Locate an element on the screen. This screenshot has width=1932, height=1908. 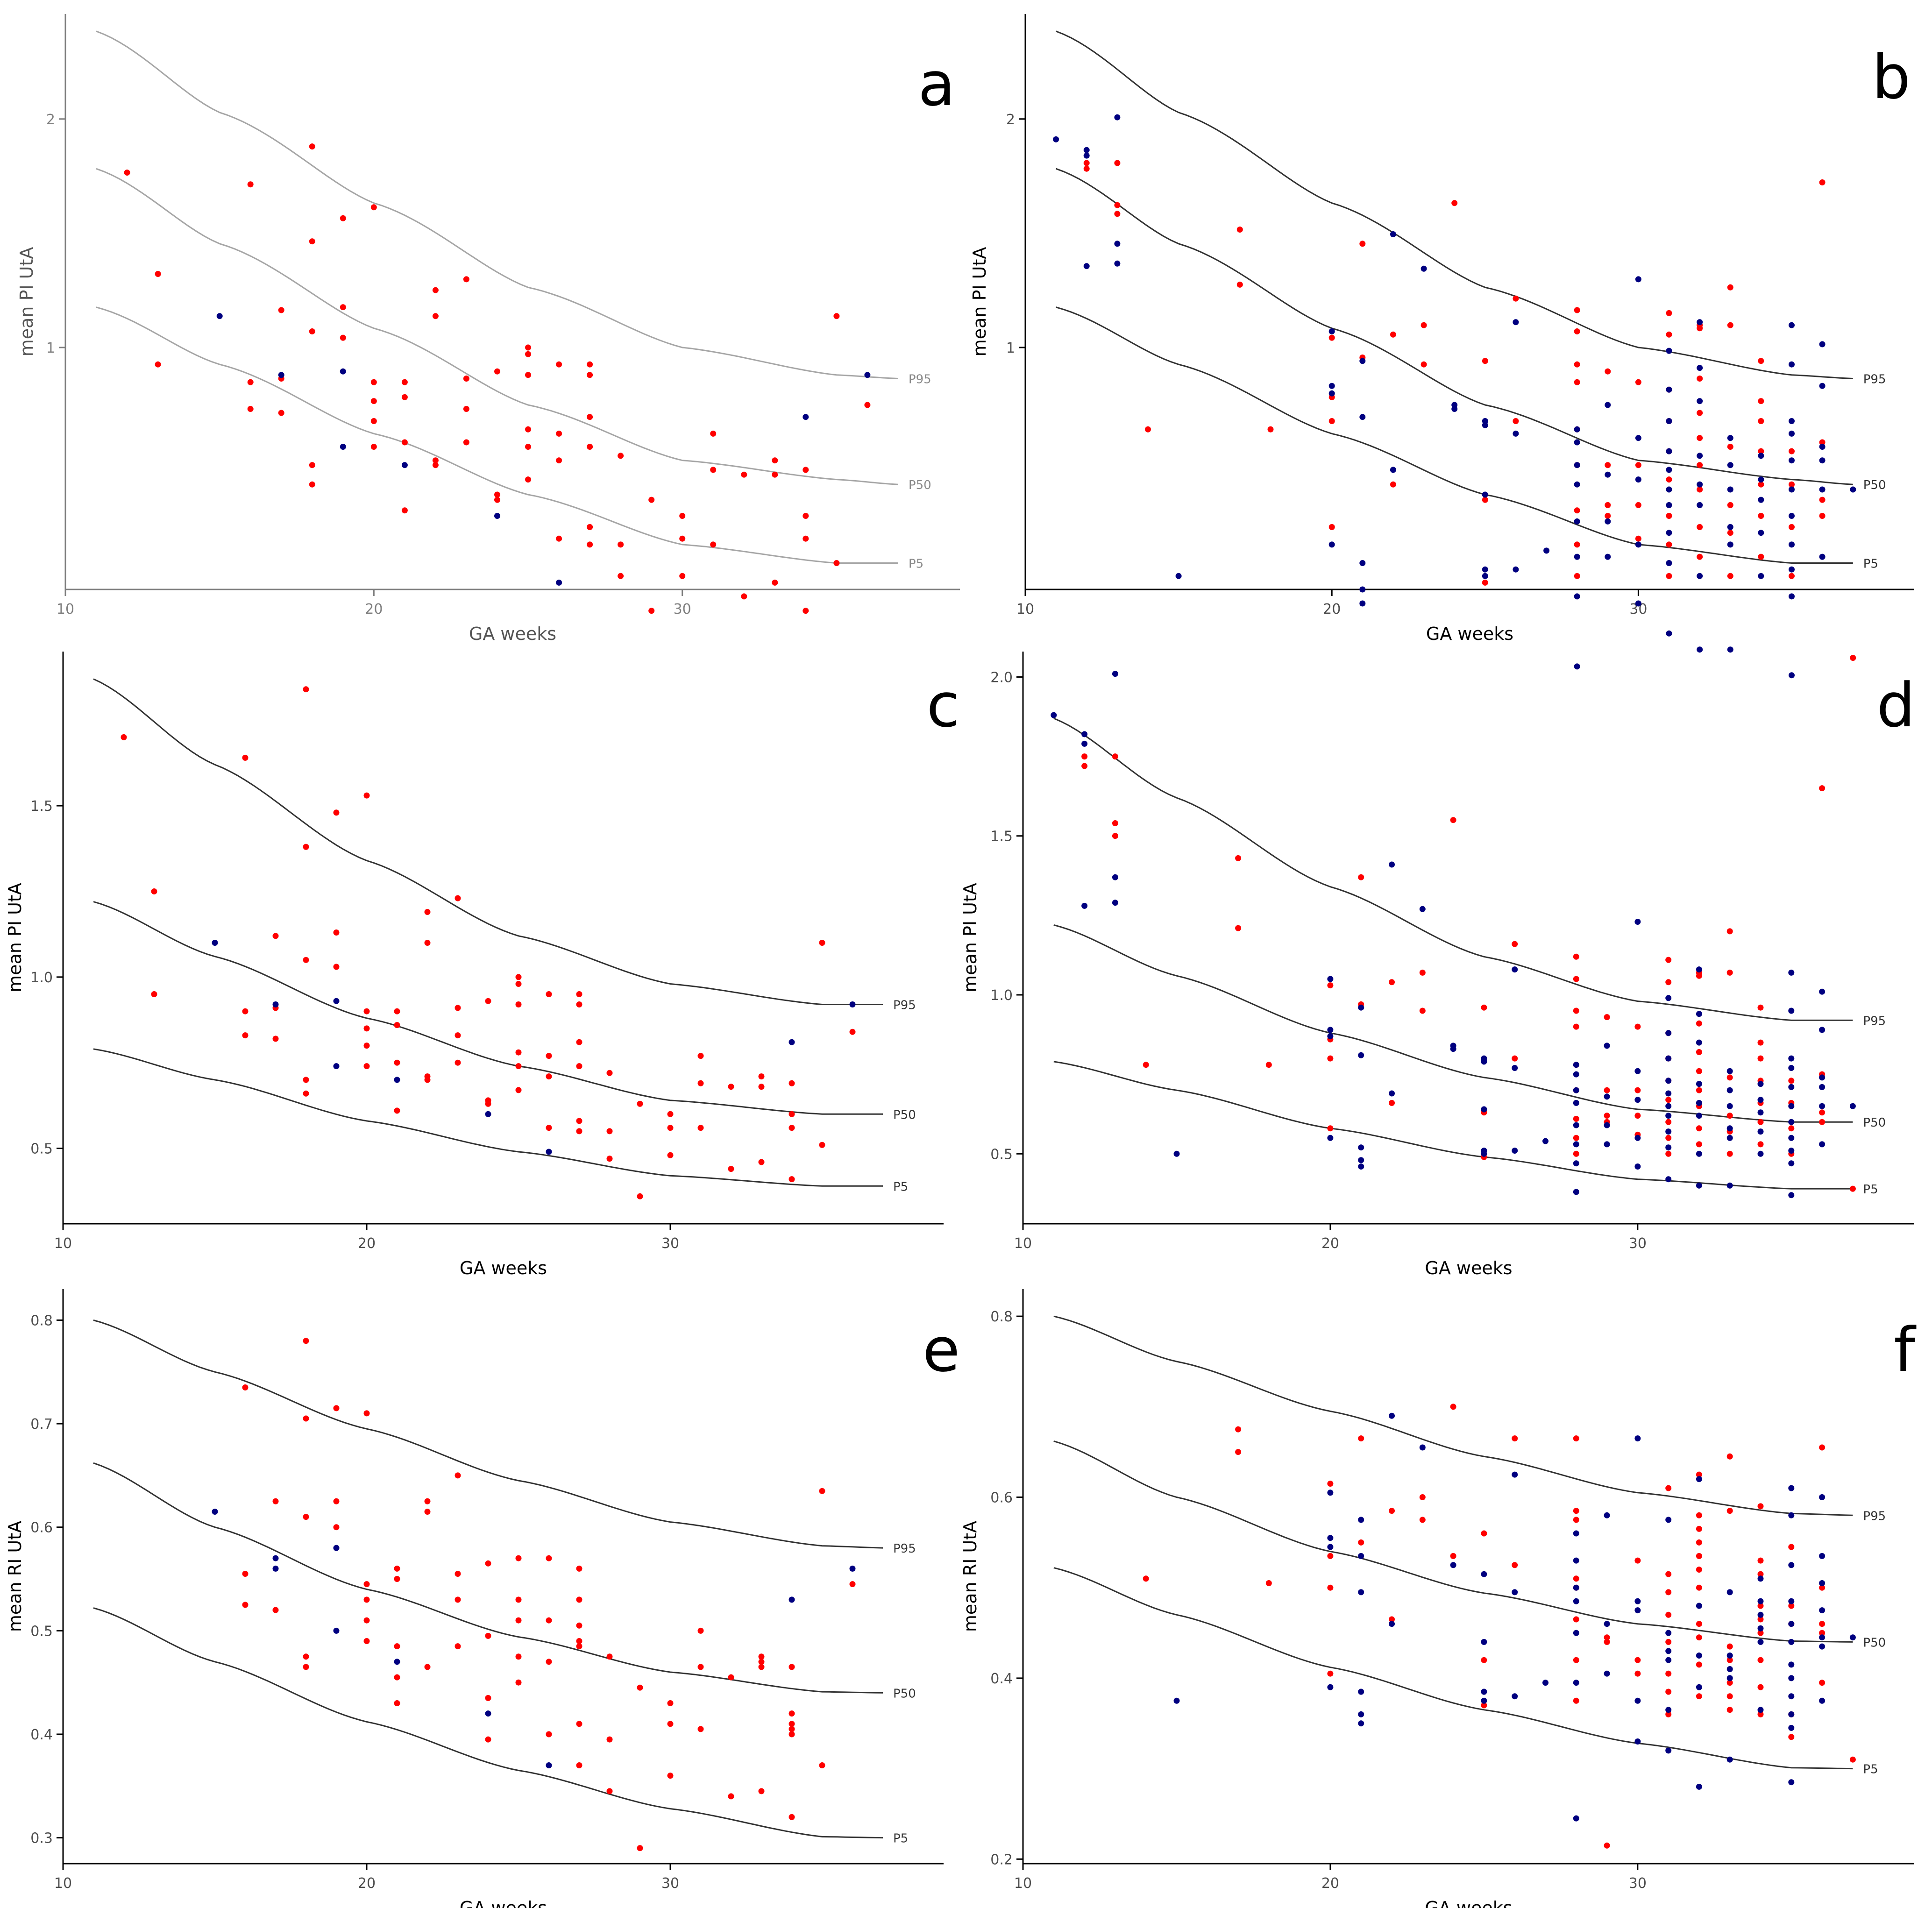
y-tick-label: 0.2 is located at coordinates (1001, 1859).